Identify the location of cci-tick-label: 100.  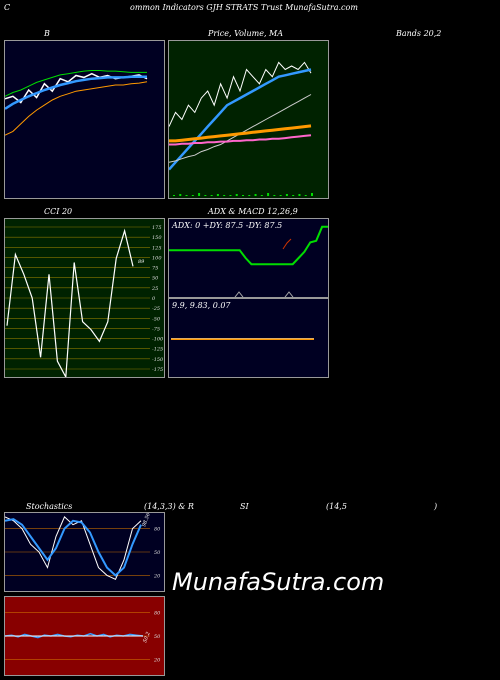
(157, 258).